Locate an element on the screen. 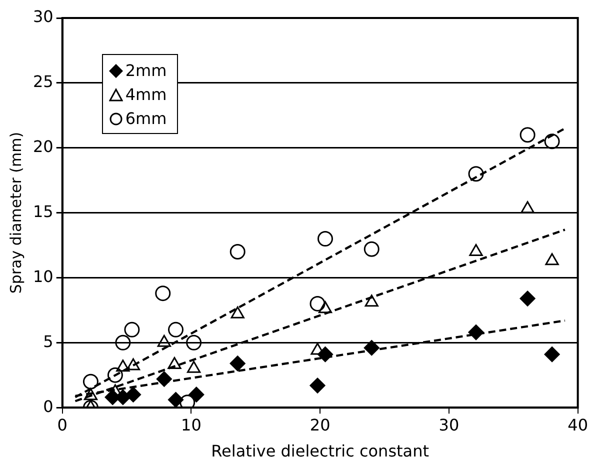  y-tick-label: 15 is located at coordinates (43, 211).